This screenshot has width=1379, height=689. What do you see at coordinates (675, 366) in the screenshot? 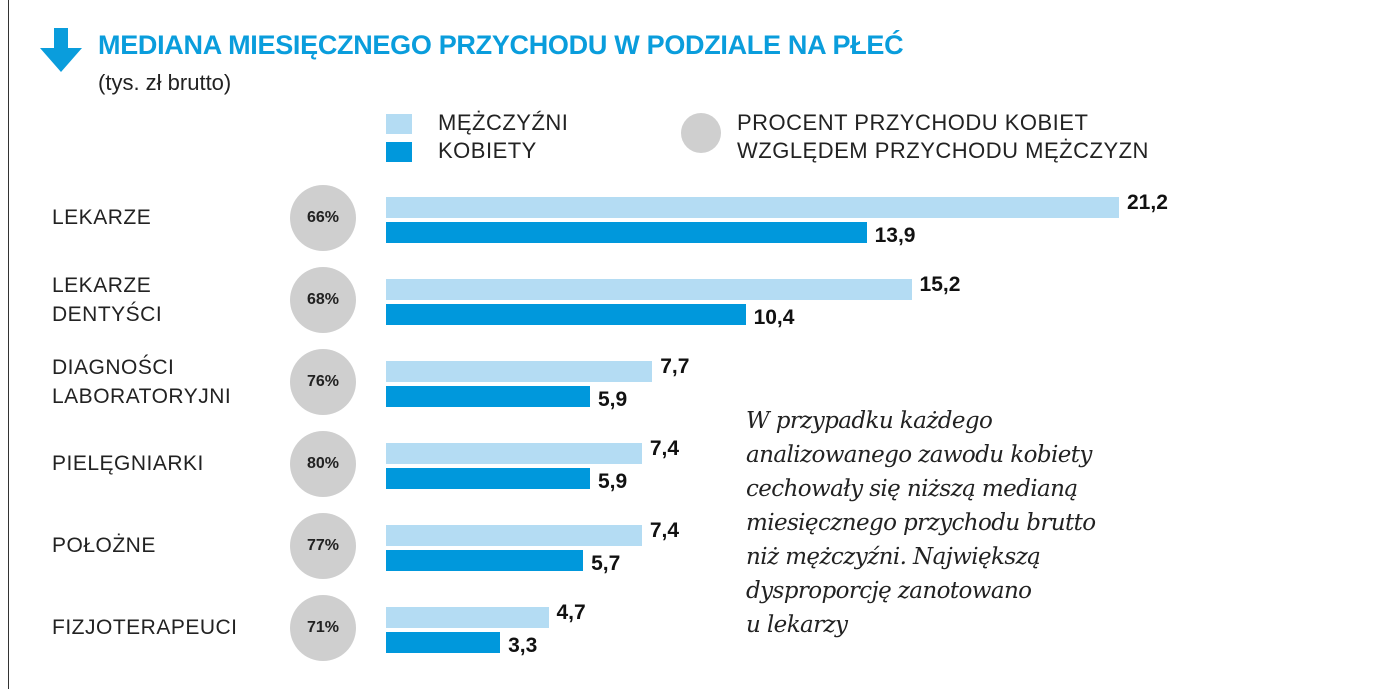
I see `value-label-men: 7,7` at bounding box center [675, 366].